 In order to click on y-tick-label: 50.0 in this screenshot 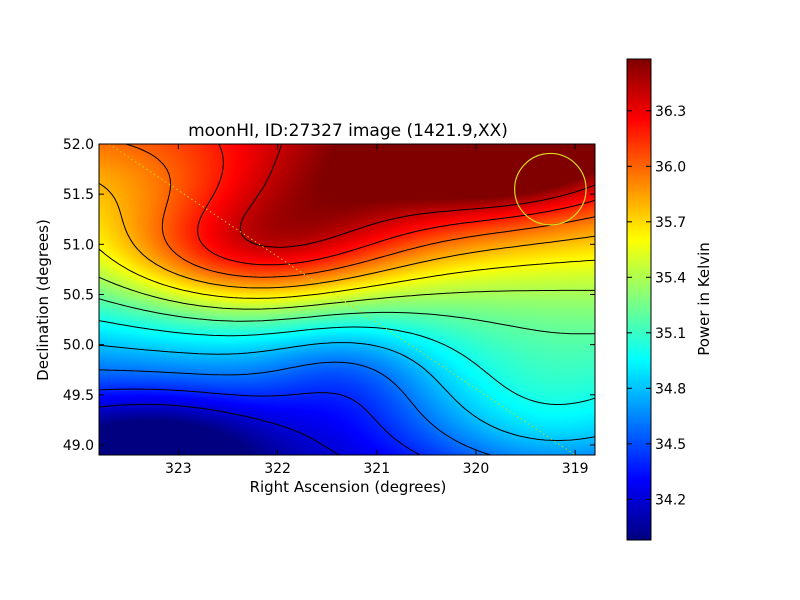, I will do `click(78, 346)`.